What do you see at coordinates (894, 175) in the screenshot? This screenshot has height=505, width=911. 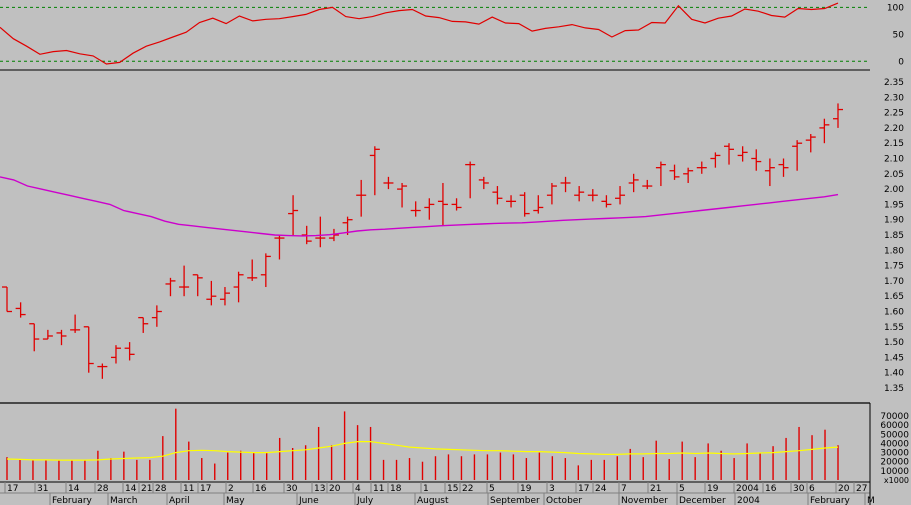 I see `price-tick-label: 2.05` at bounding box center [894, 175].